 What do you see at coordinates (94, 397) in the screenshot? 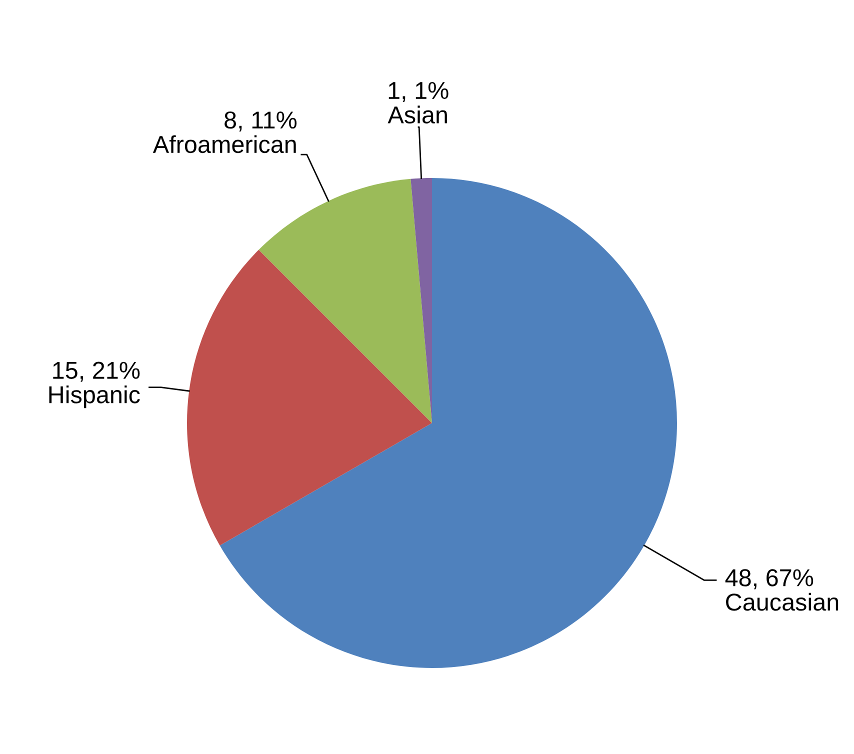
I see `slice-label: Hispanic` at bounding box center [94, 397].